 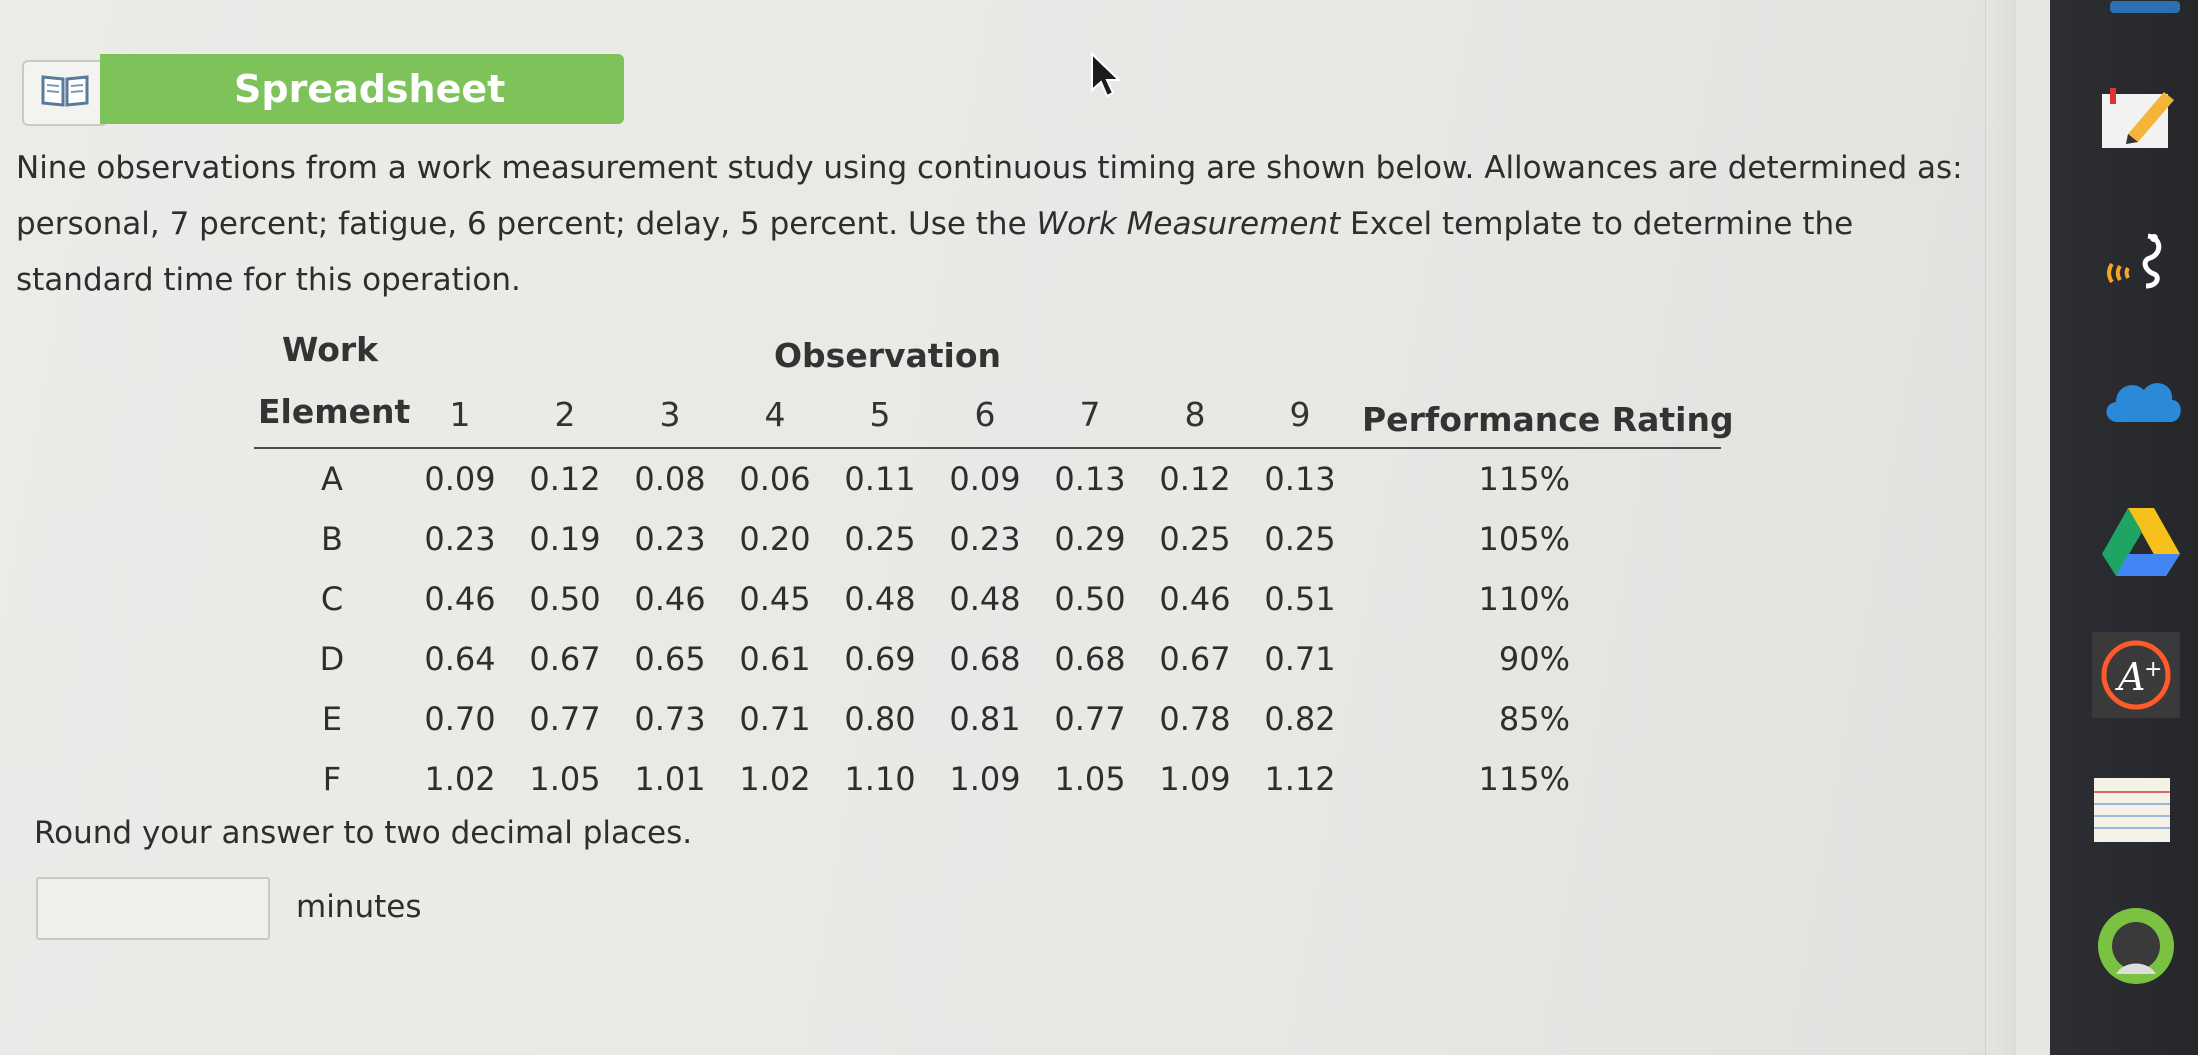 I want to click on table-cell-observation: 0.70, so click(x=460, y=719).